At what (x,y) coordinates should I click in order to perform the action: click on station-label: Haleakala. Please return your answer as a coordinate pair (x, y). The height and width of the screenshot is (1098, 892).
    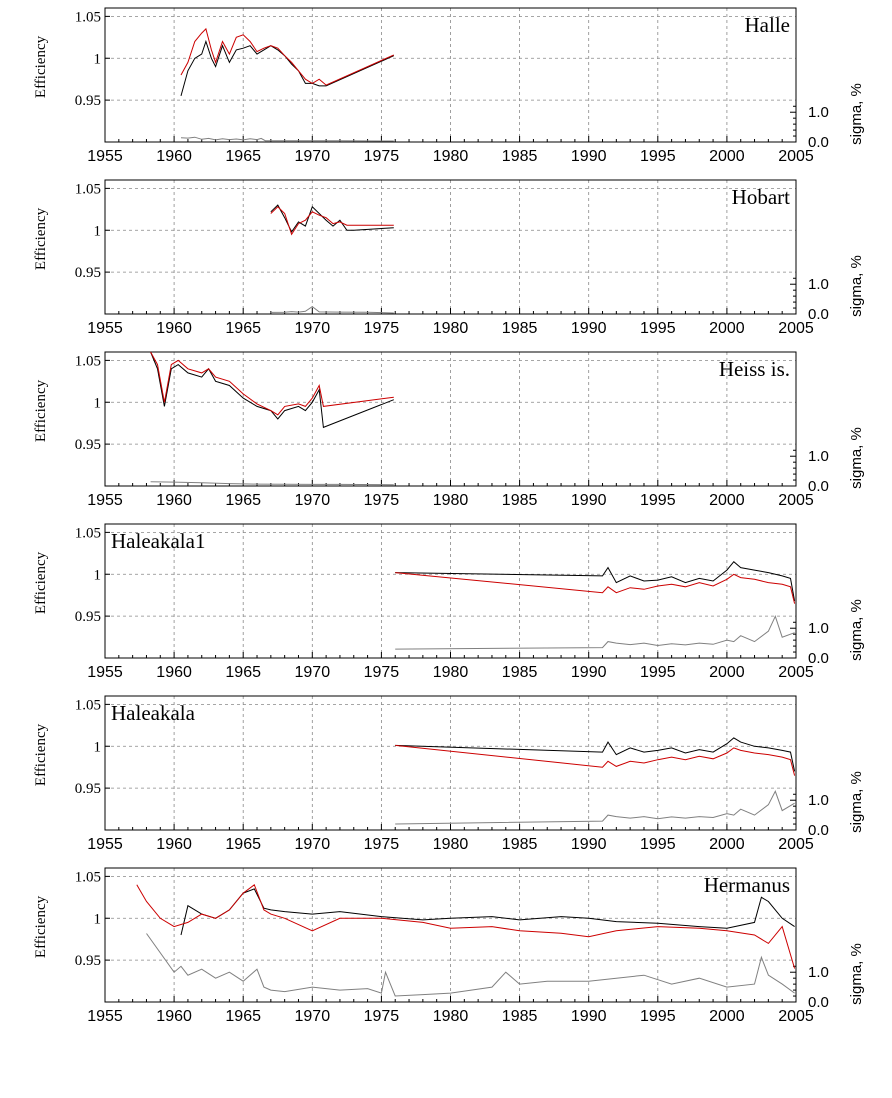
    Looking at the image, I should click on (153, 713).